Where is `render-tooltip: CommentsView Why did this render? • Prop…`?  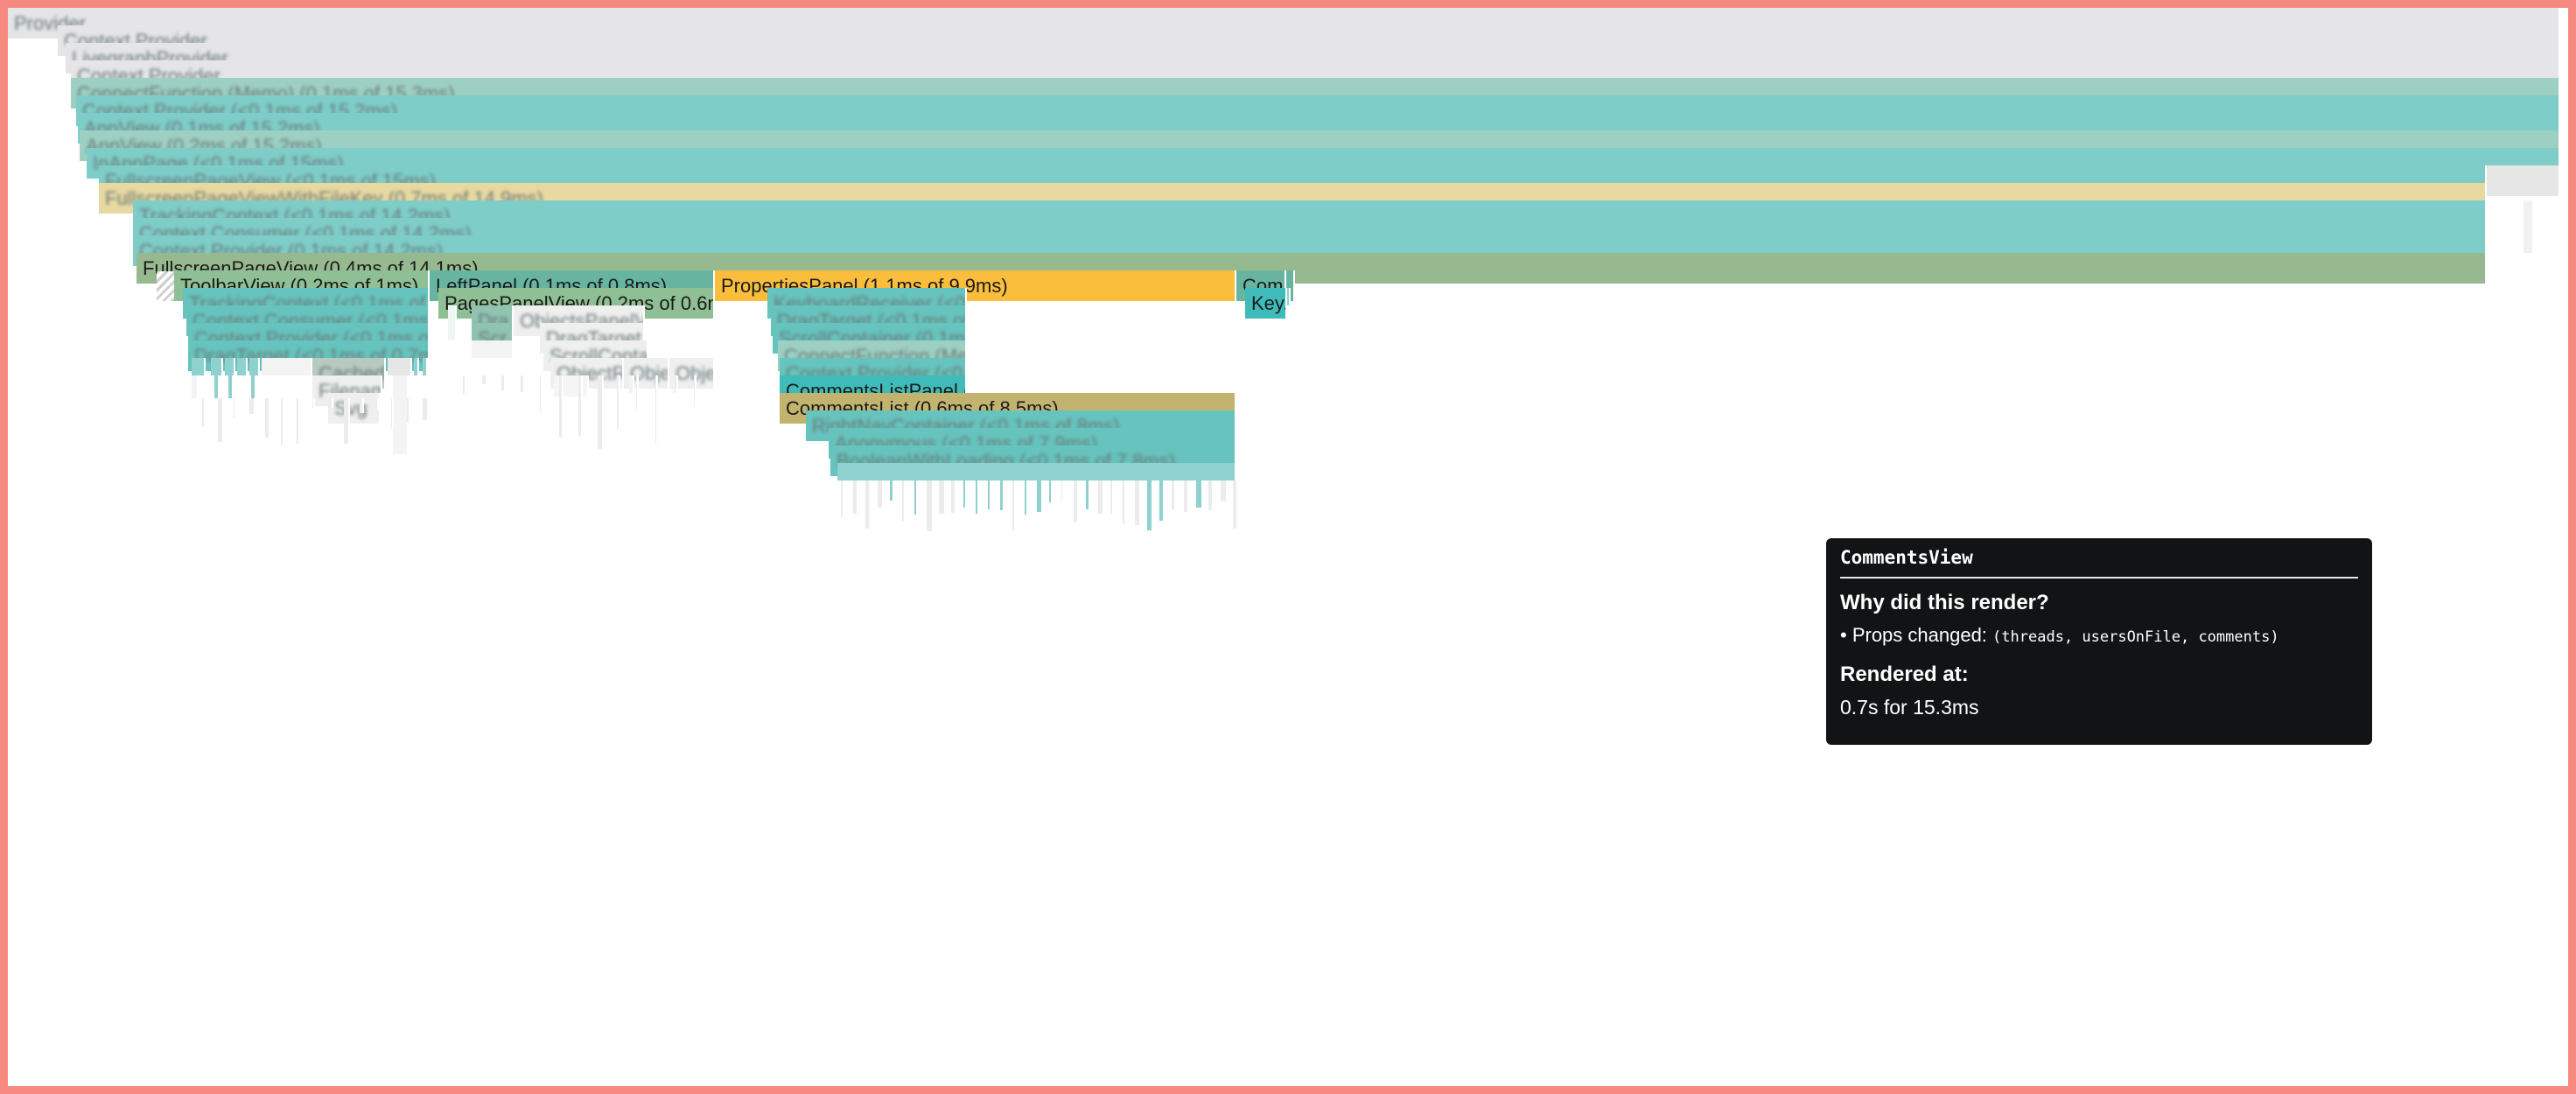 render-tooltip: CommentsView Why did this render? • Prop… is located at coordinates (2099, 641).